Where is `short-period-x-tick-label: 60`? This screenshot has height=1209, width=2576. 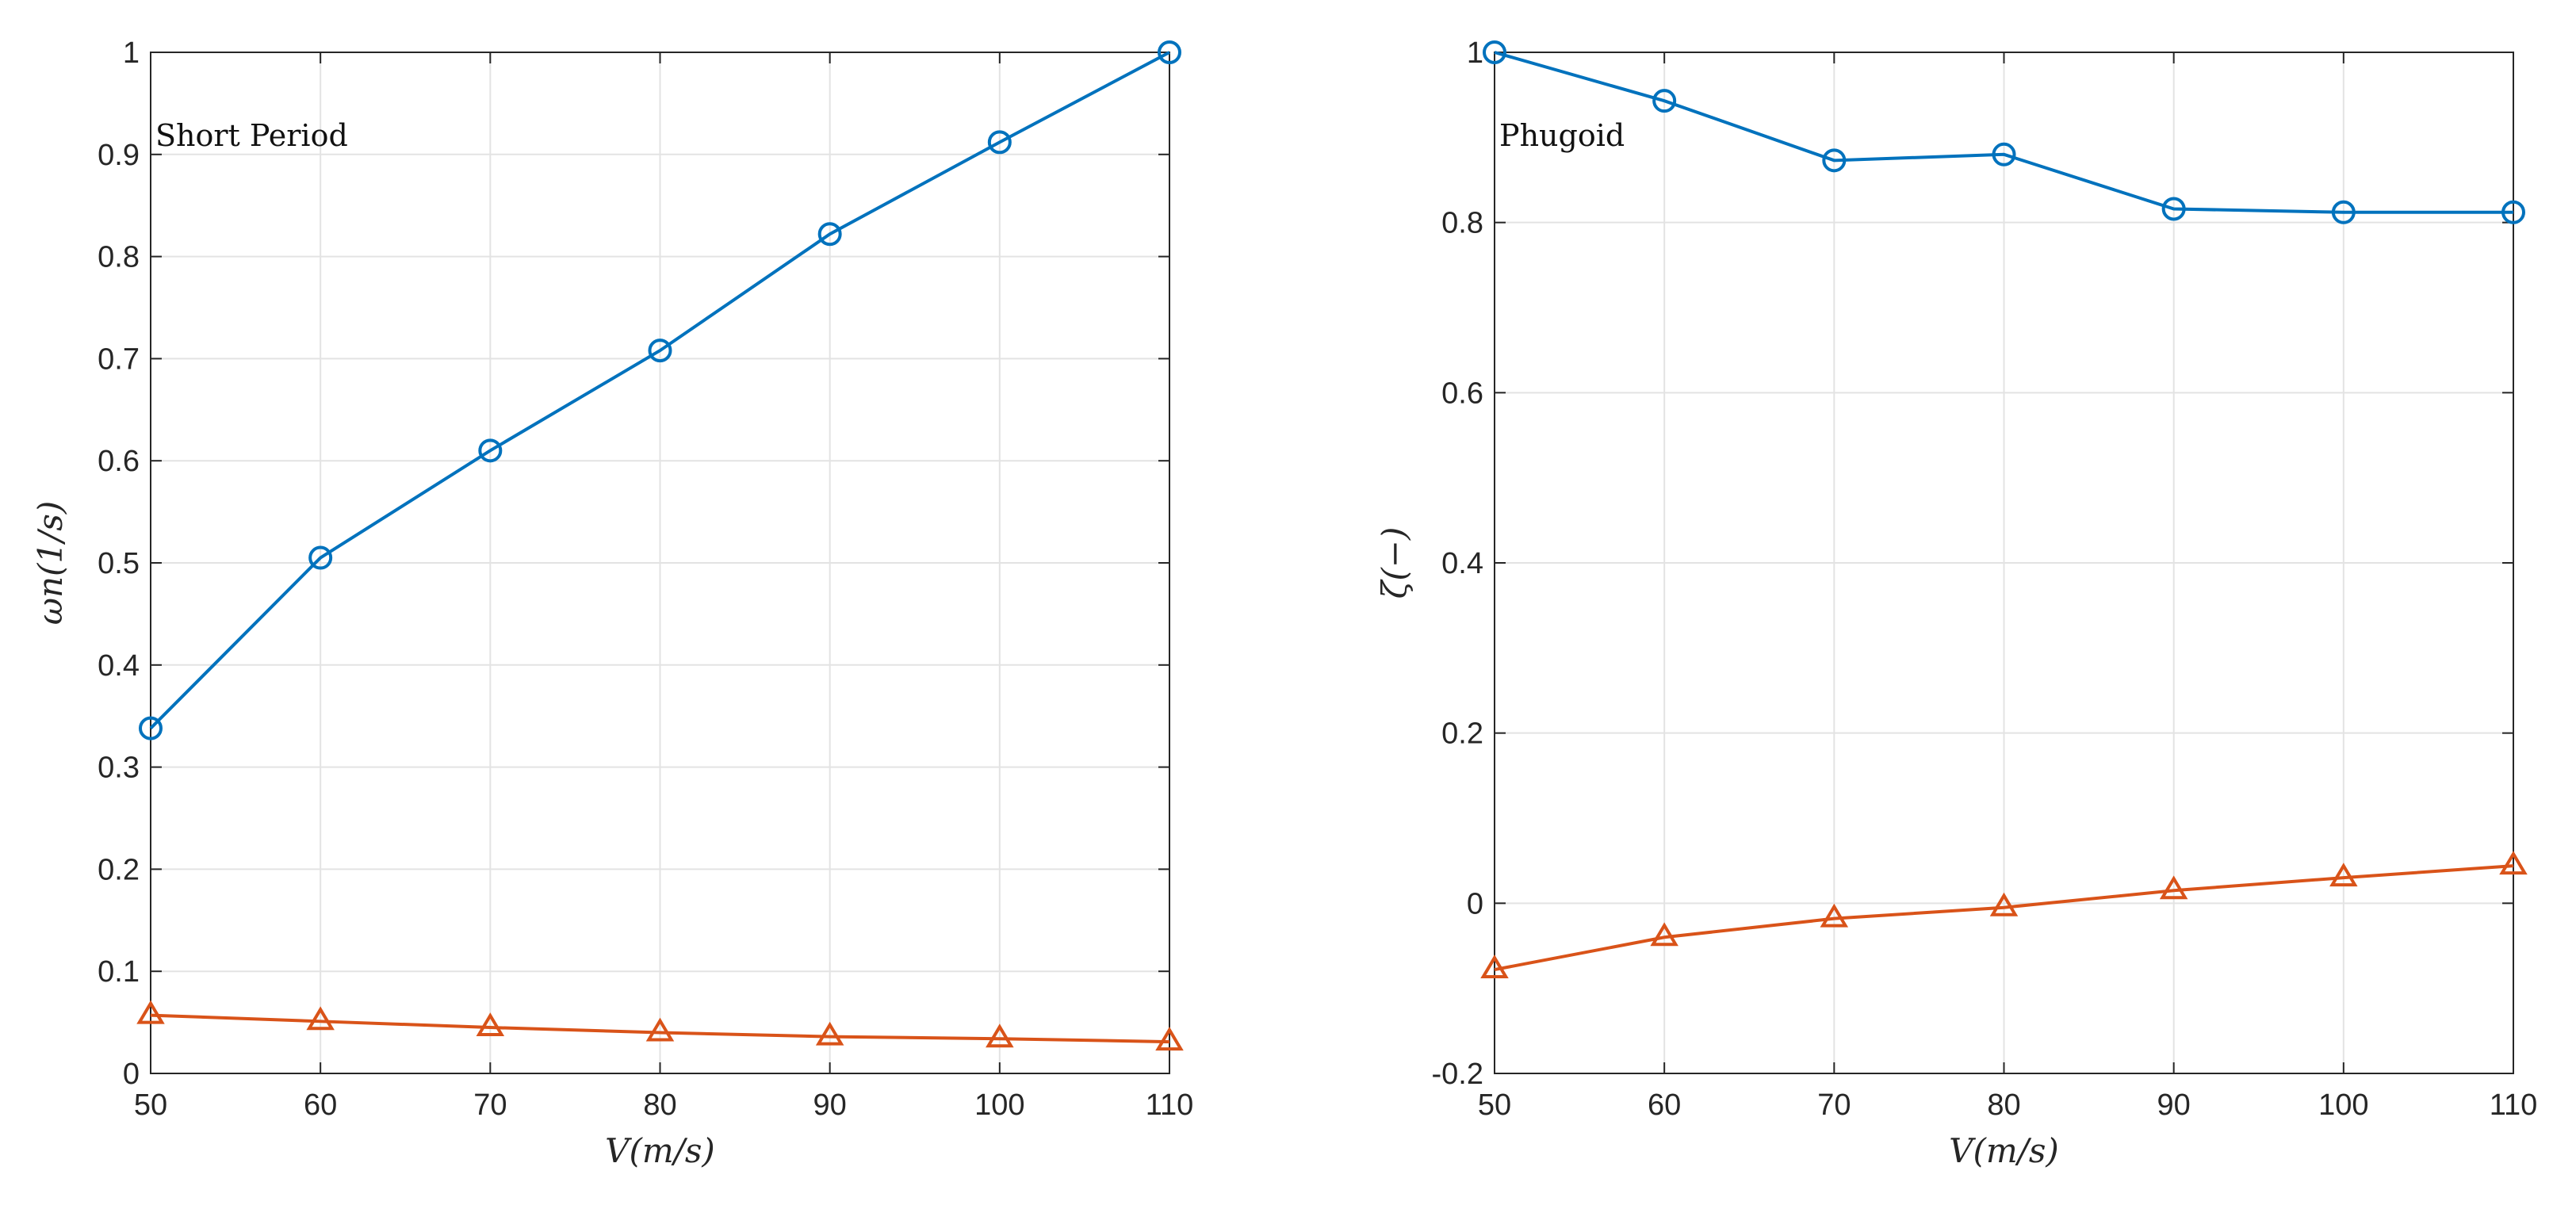
short-period-x-tick-label: 60 is located at coordinates (320, 1105).